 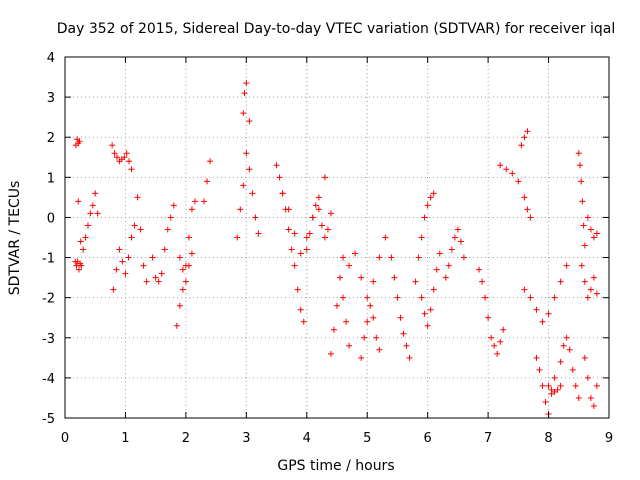 I want to click on y-tick-label: 1, so click(x=51, y=178).